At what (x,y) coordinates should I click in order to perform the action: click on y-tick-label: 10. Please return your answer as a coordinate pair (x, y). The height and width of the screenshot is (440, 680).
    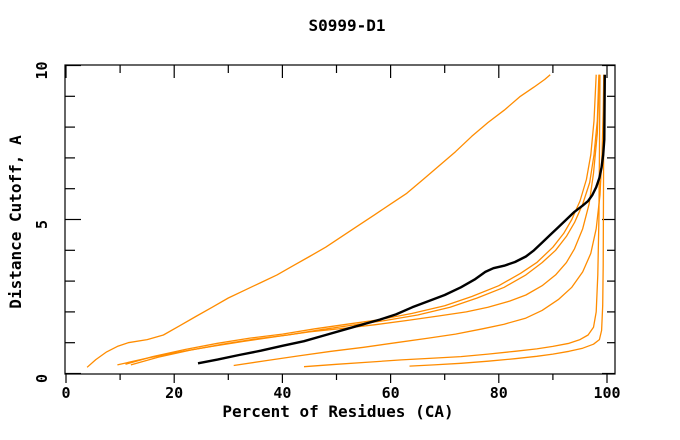
    Looking at the image, I should click on (42, 70).